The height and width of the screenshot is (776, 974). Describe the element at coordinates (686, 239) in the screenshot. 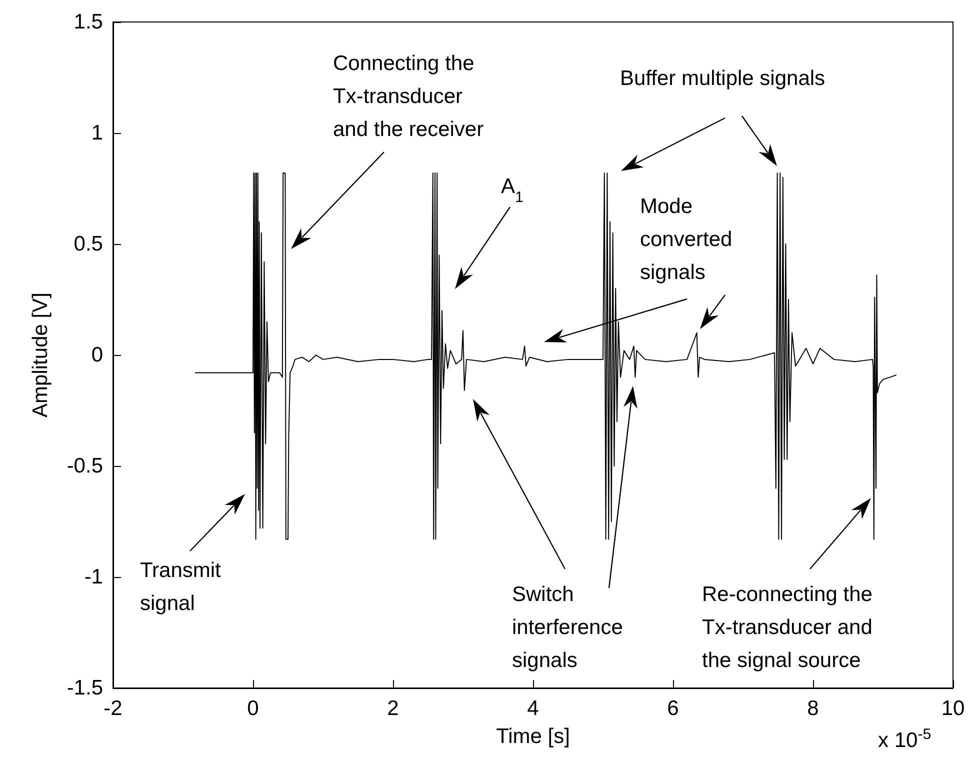

I see `annotation: Mode converted signals` at that location.